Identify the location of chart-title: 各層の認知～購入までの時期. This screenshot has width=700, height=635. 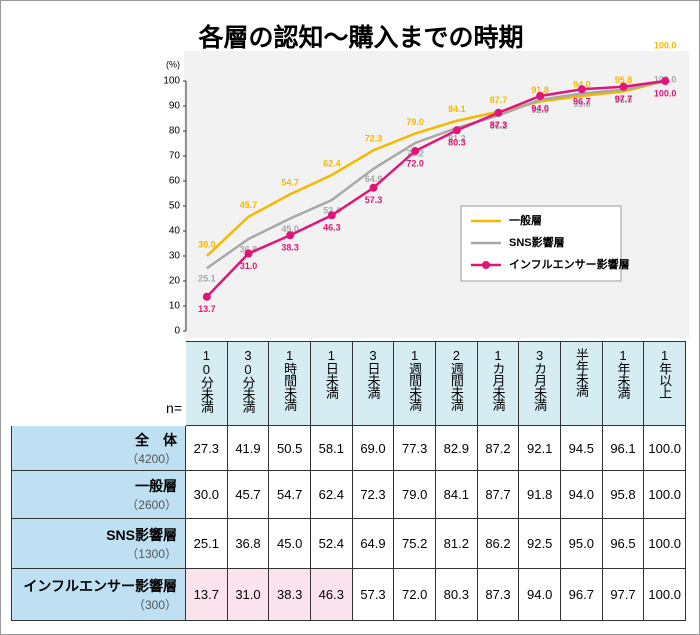
(360, 37).